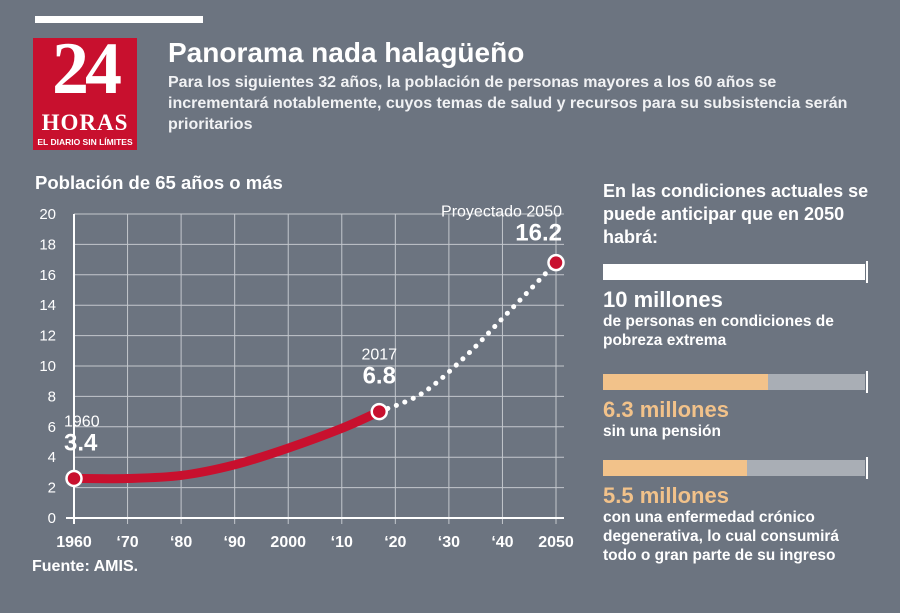 The image size is (900, 613). I want to click on y-tick-label: 0, so click(52, 518).